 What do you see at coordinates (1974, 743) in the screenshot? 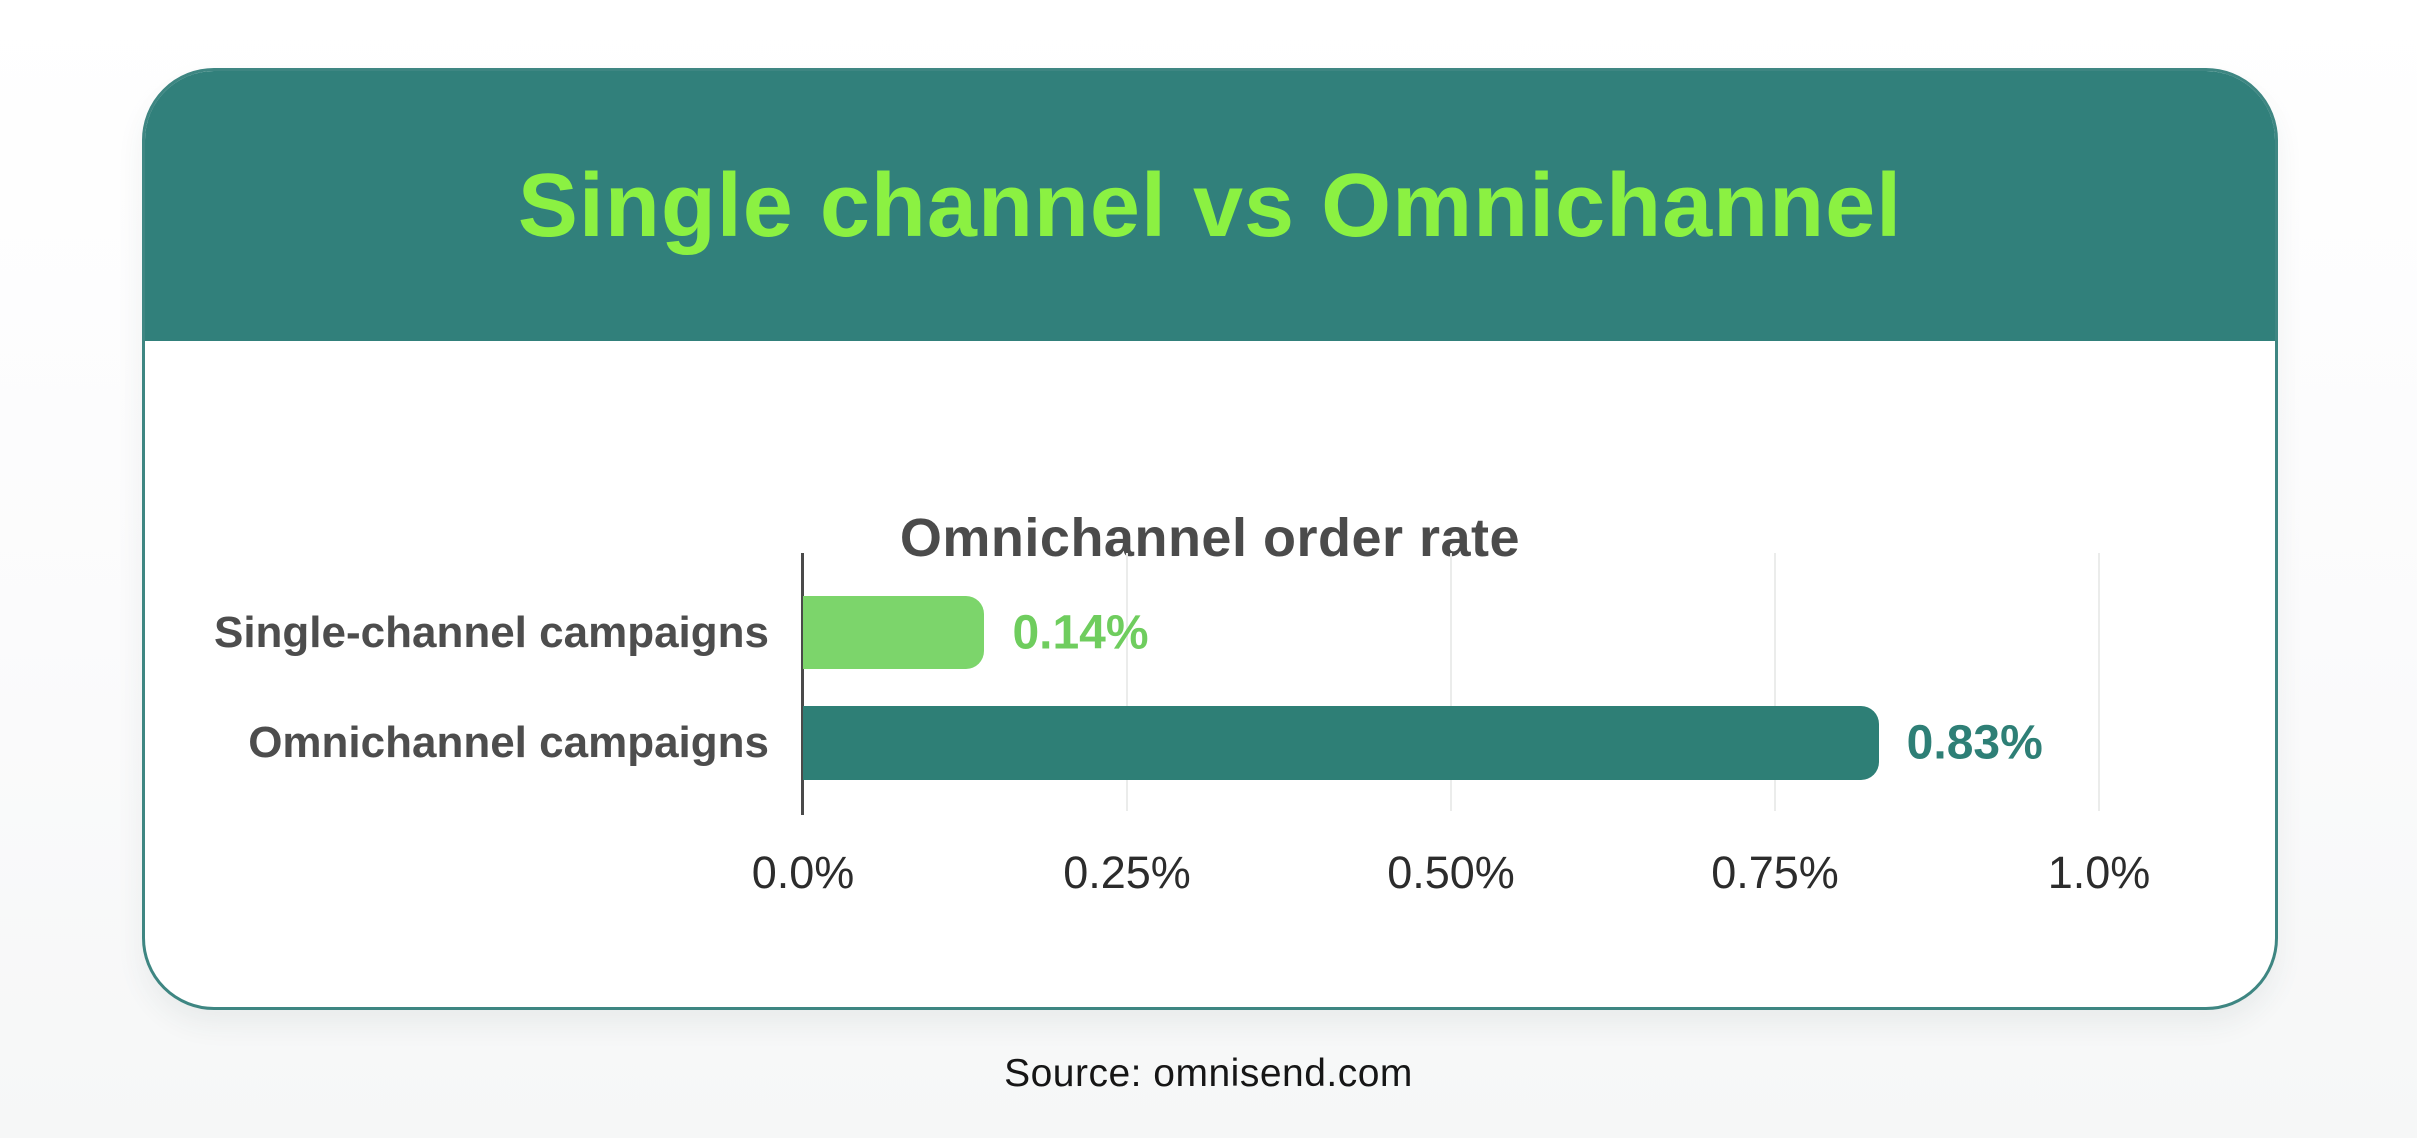
I see `bar-value-label: 0.83%` at bounding box center [1974, 743].